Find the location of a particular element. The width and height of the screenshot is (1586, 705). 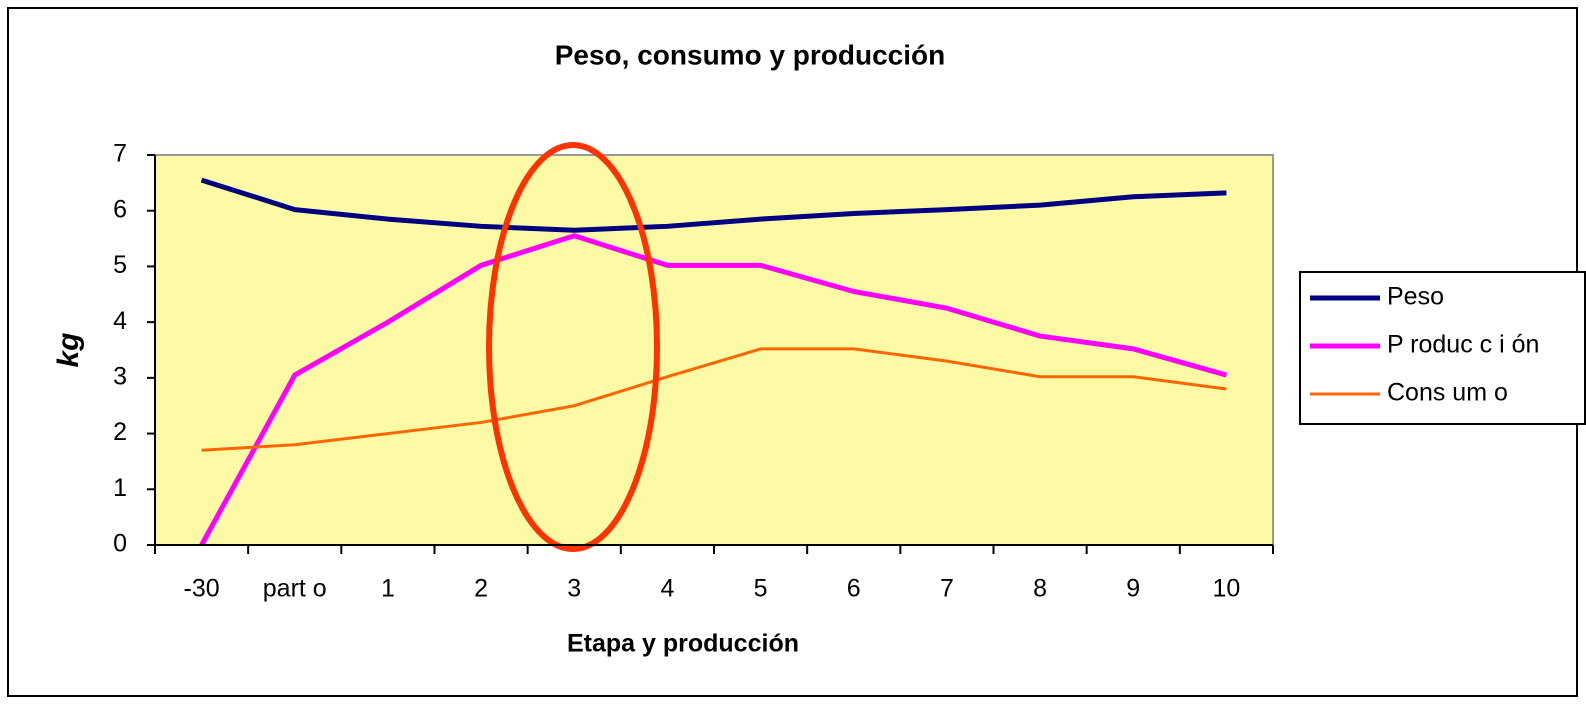

legend-label: Cons um o is located at coordinates (1447, 393).